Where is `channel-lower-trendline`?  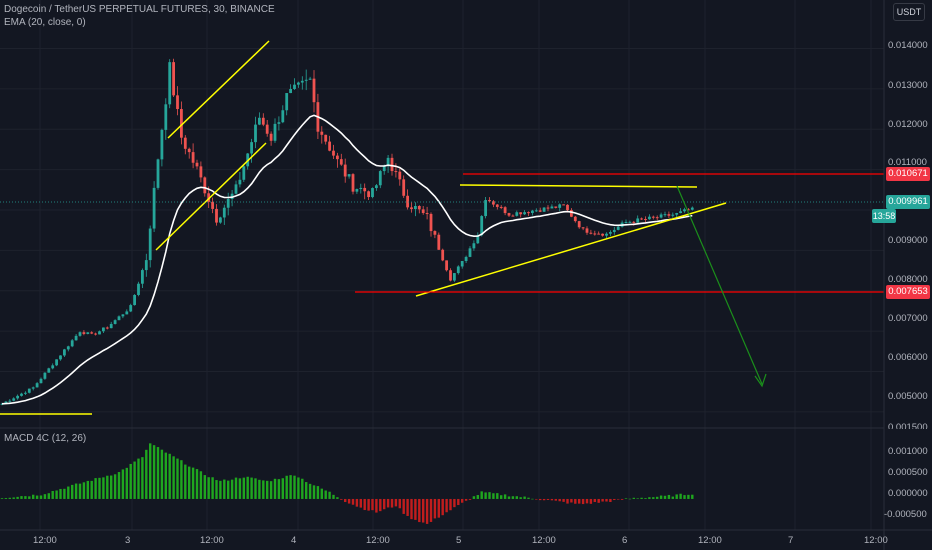 channel-lower-trendline is located at coordinates (211, 196).